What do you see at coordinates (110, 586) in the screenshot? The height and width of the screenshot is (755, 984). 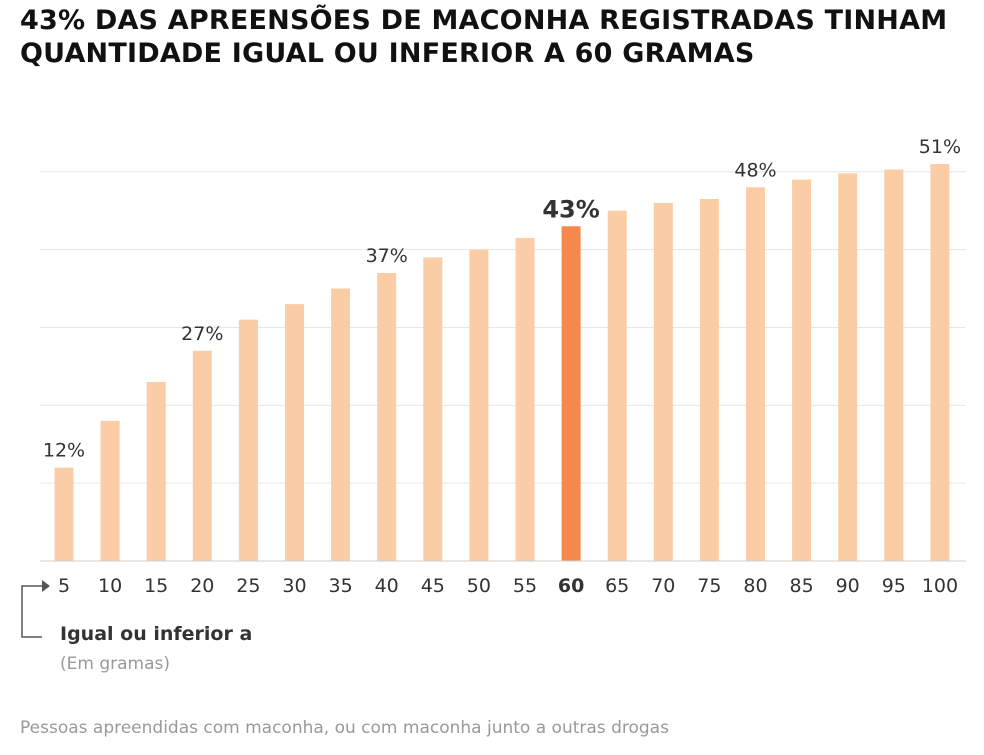 I see `x-tick-label: 10` at bounding box center [110, 586].